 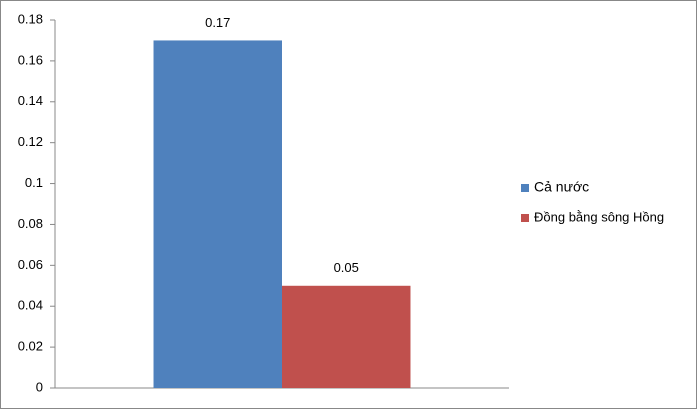 I want to click on y-tick-label: 0.16, so click(x=30, y=59).